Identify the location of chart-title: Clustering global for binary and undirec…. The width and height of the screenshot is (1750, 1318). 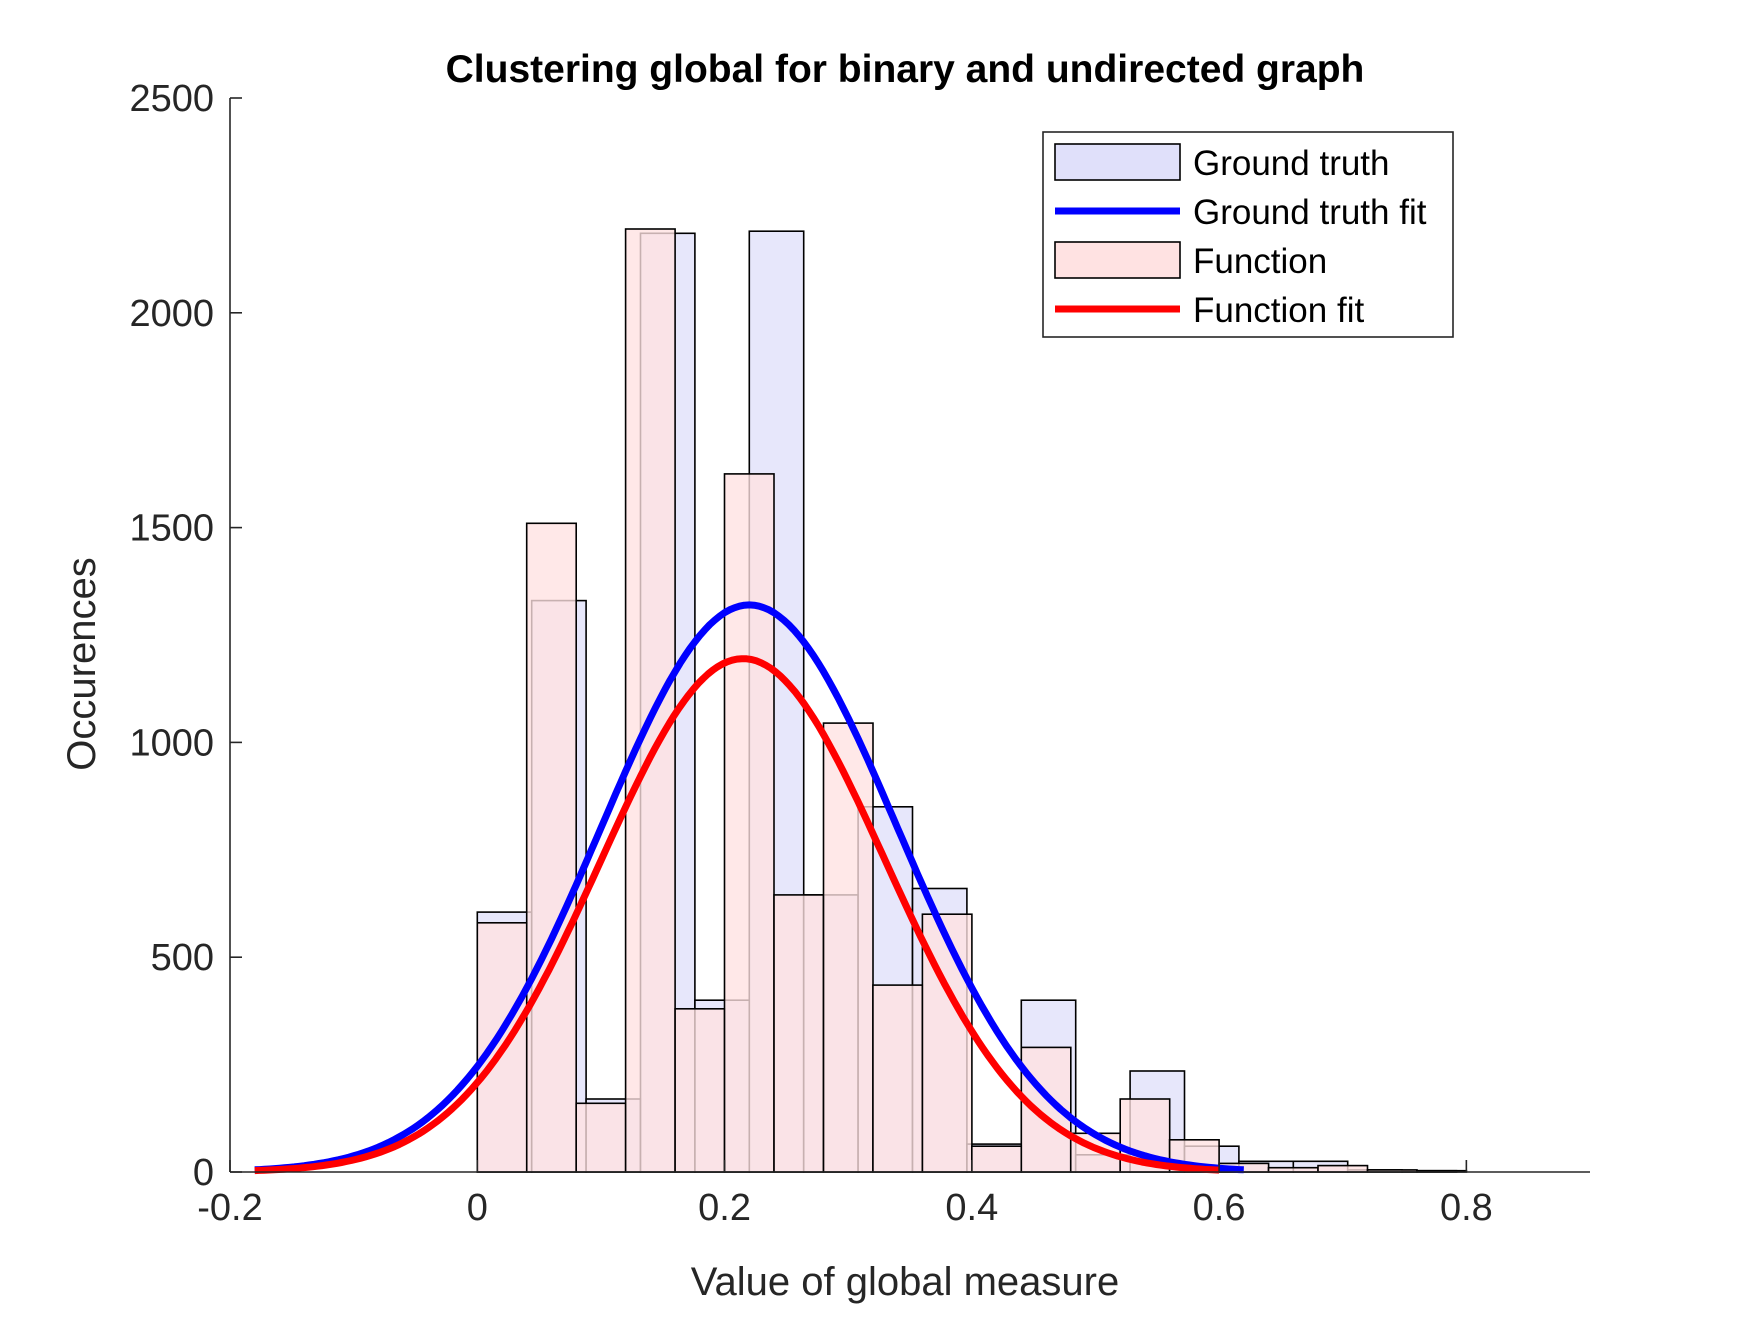
(905, 69).